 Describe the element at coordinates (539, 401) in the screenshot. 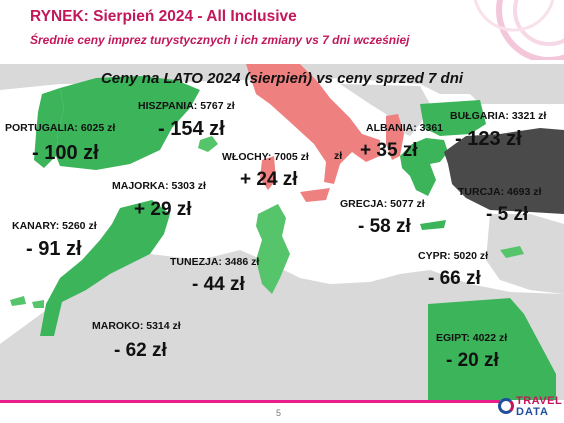

I see `logo-text-top: TRAVEL` at that location.